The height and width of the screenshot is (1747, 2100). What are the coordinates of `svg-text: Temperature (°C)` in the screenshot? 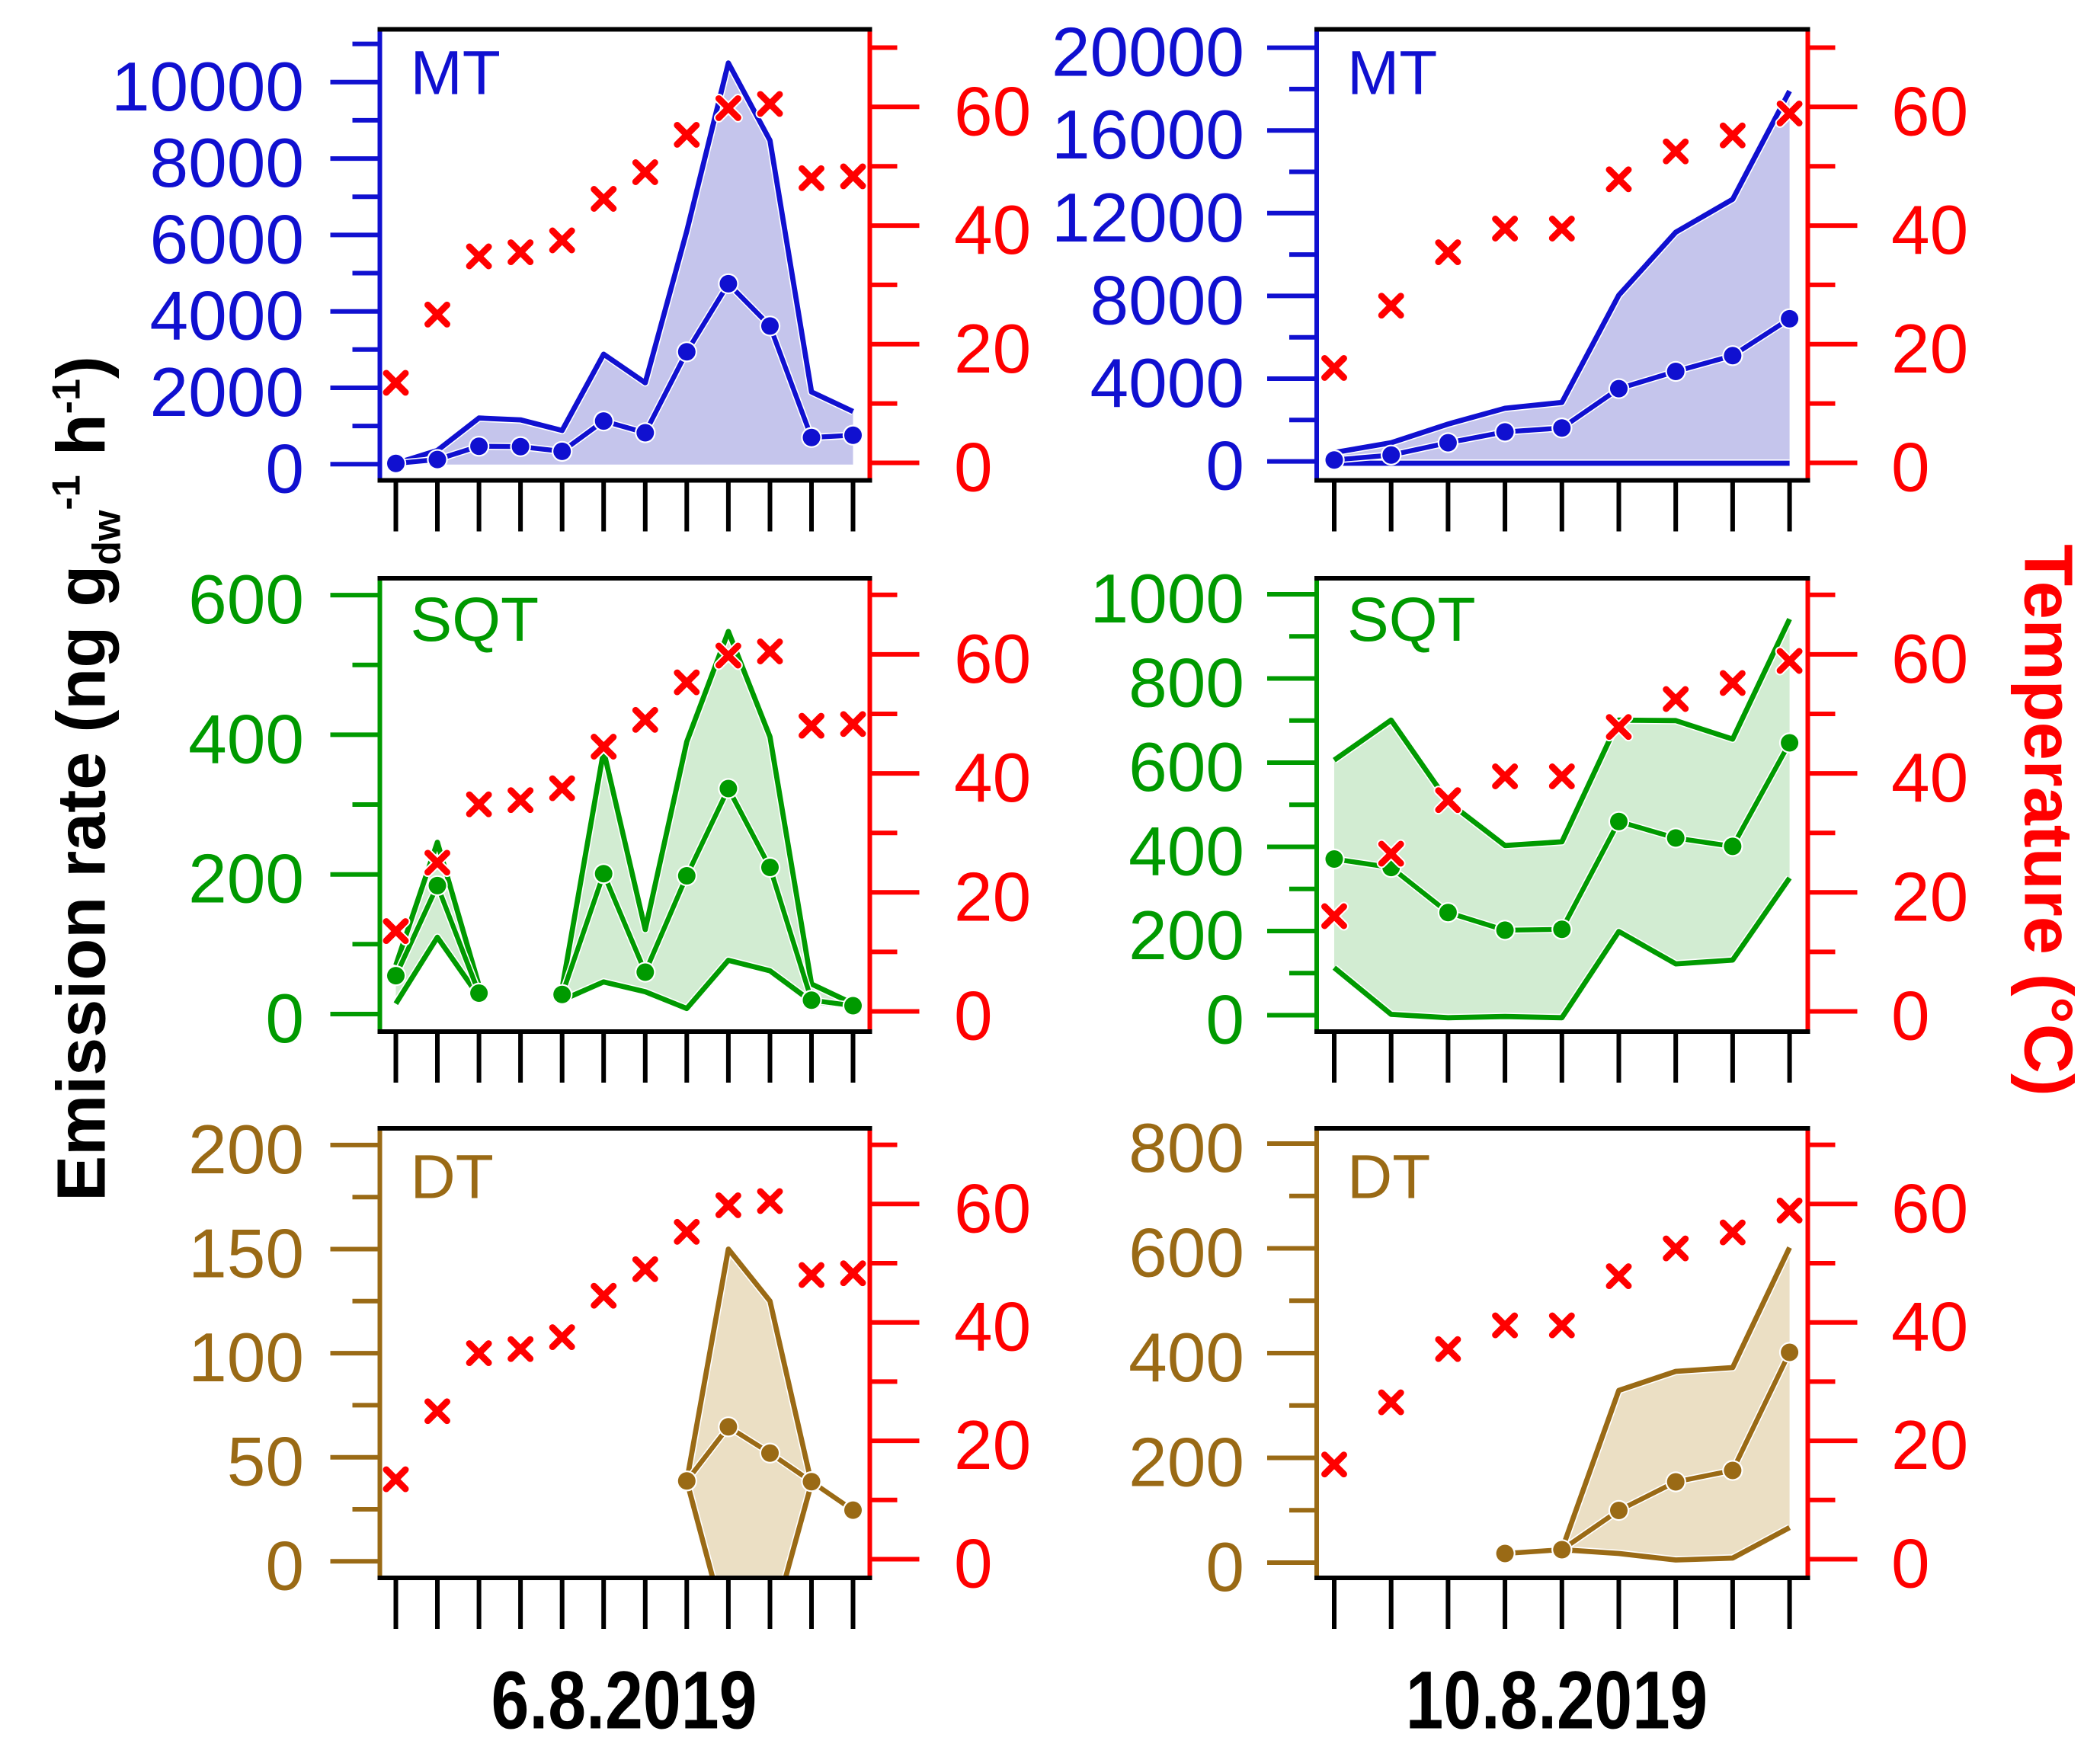 It's located at (2048, 820).